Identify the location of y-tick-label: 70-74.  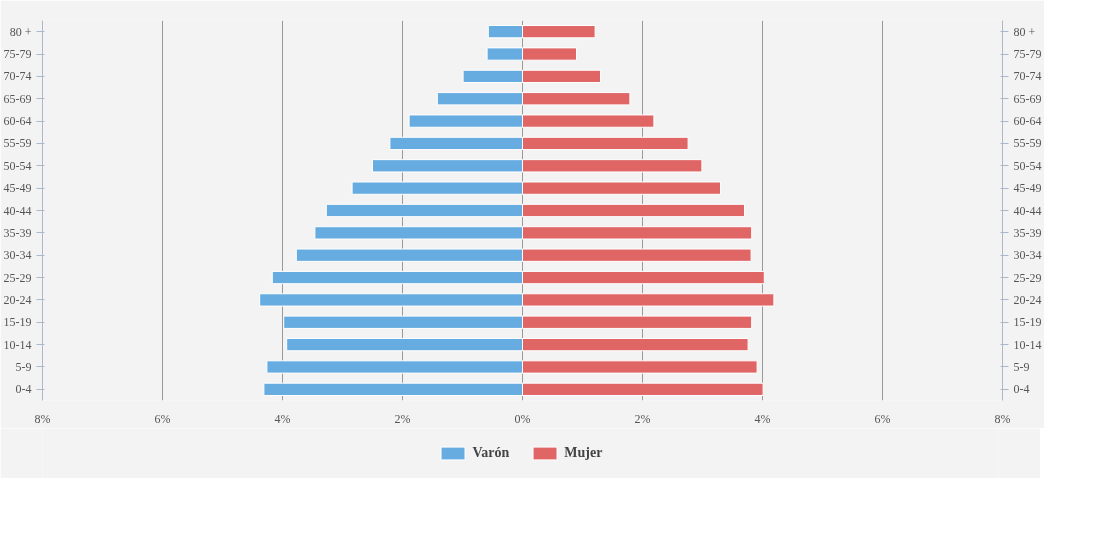
(17, 76).